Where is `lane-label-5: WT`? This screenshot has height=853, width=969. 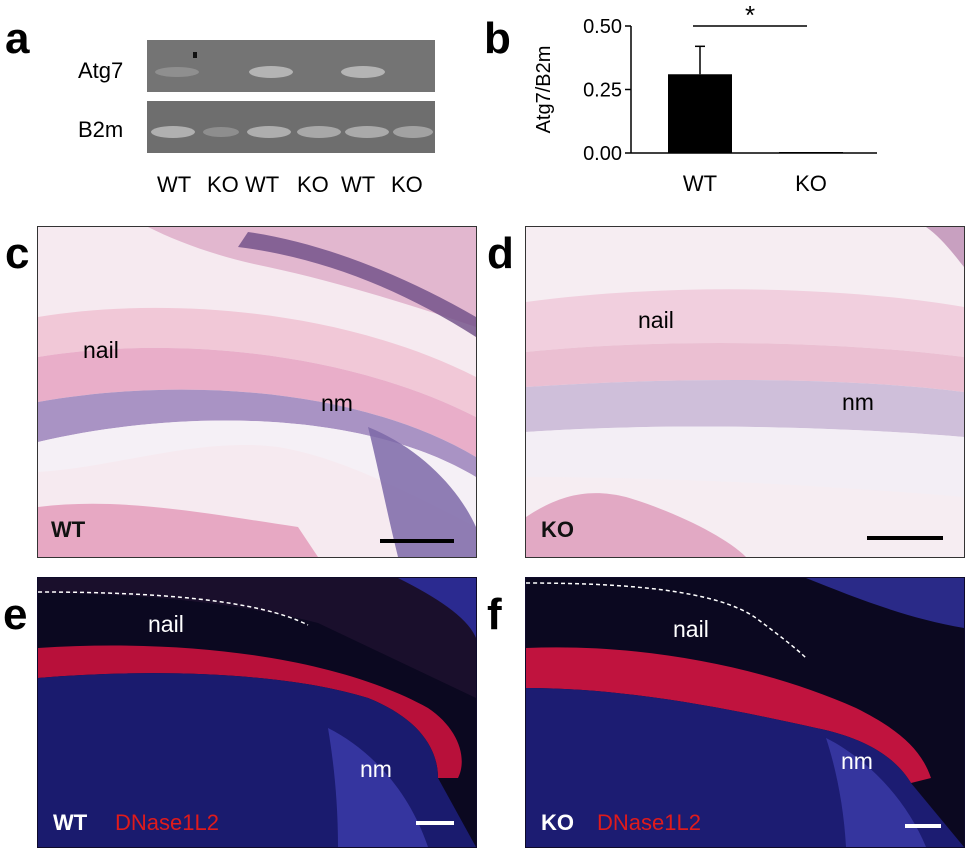
lane-label-5: WT is located at coordinates (358, 184).